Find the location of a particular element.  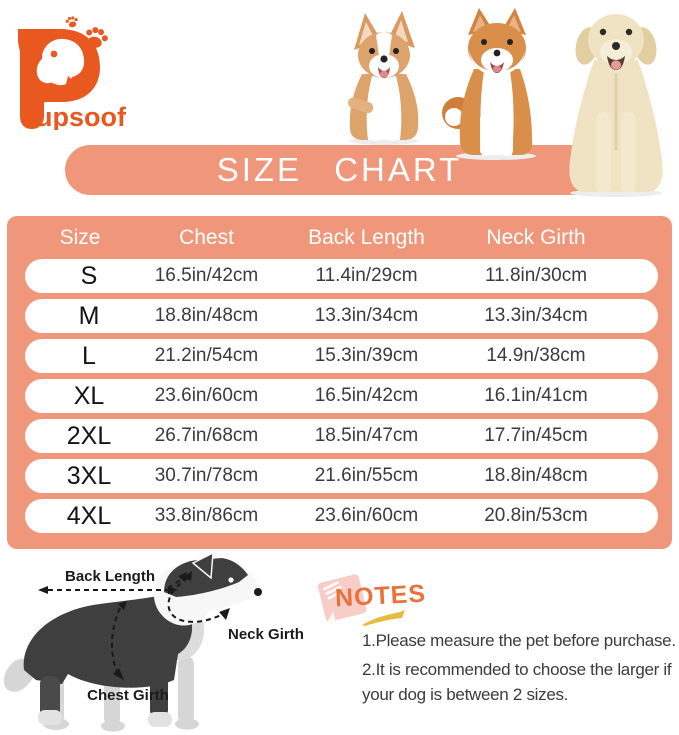

neck-girth-cell: 16.1in/41cm is located at coordinates (536, 395).